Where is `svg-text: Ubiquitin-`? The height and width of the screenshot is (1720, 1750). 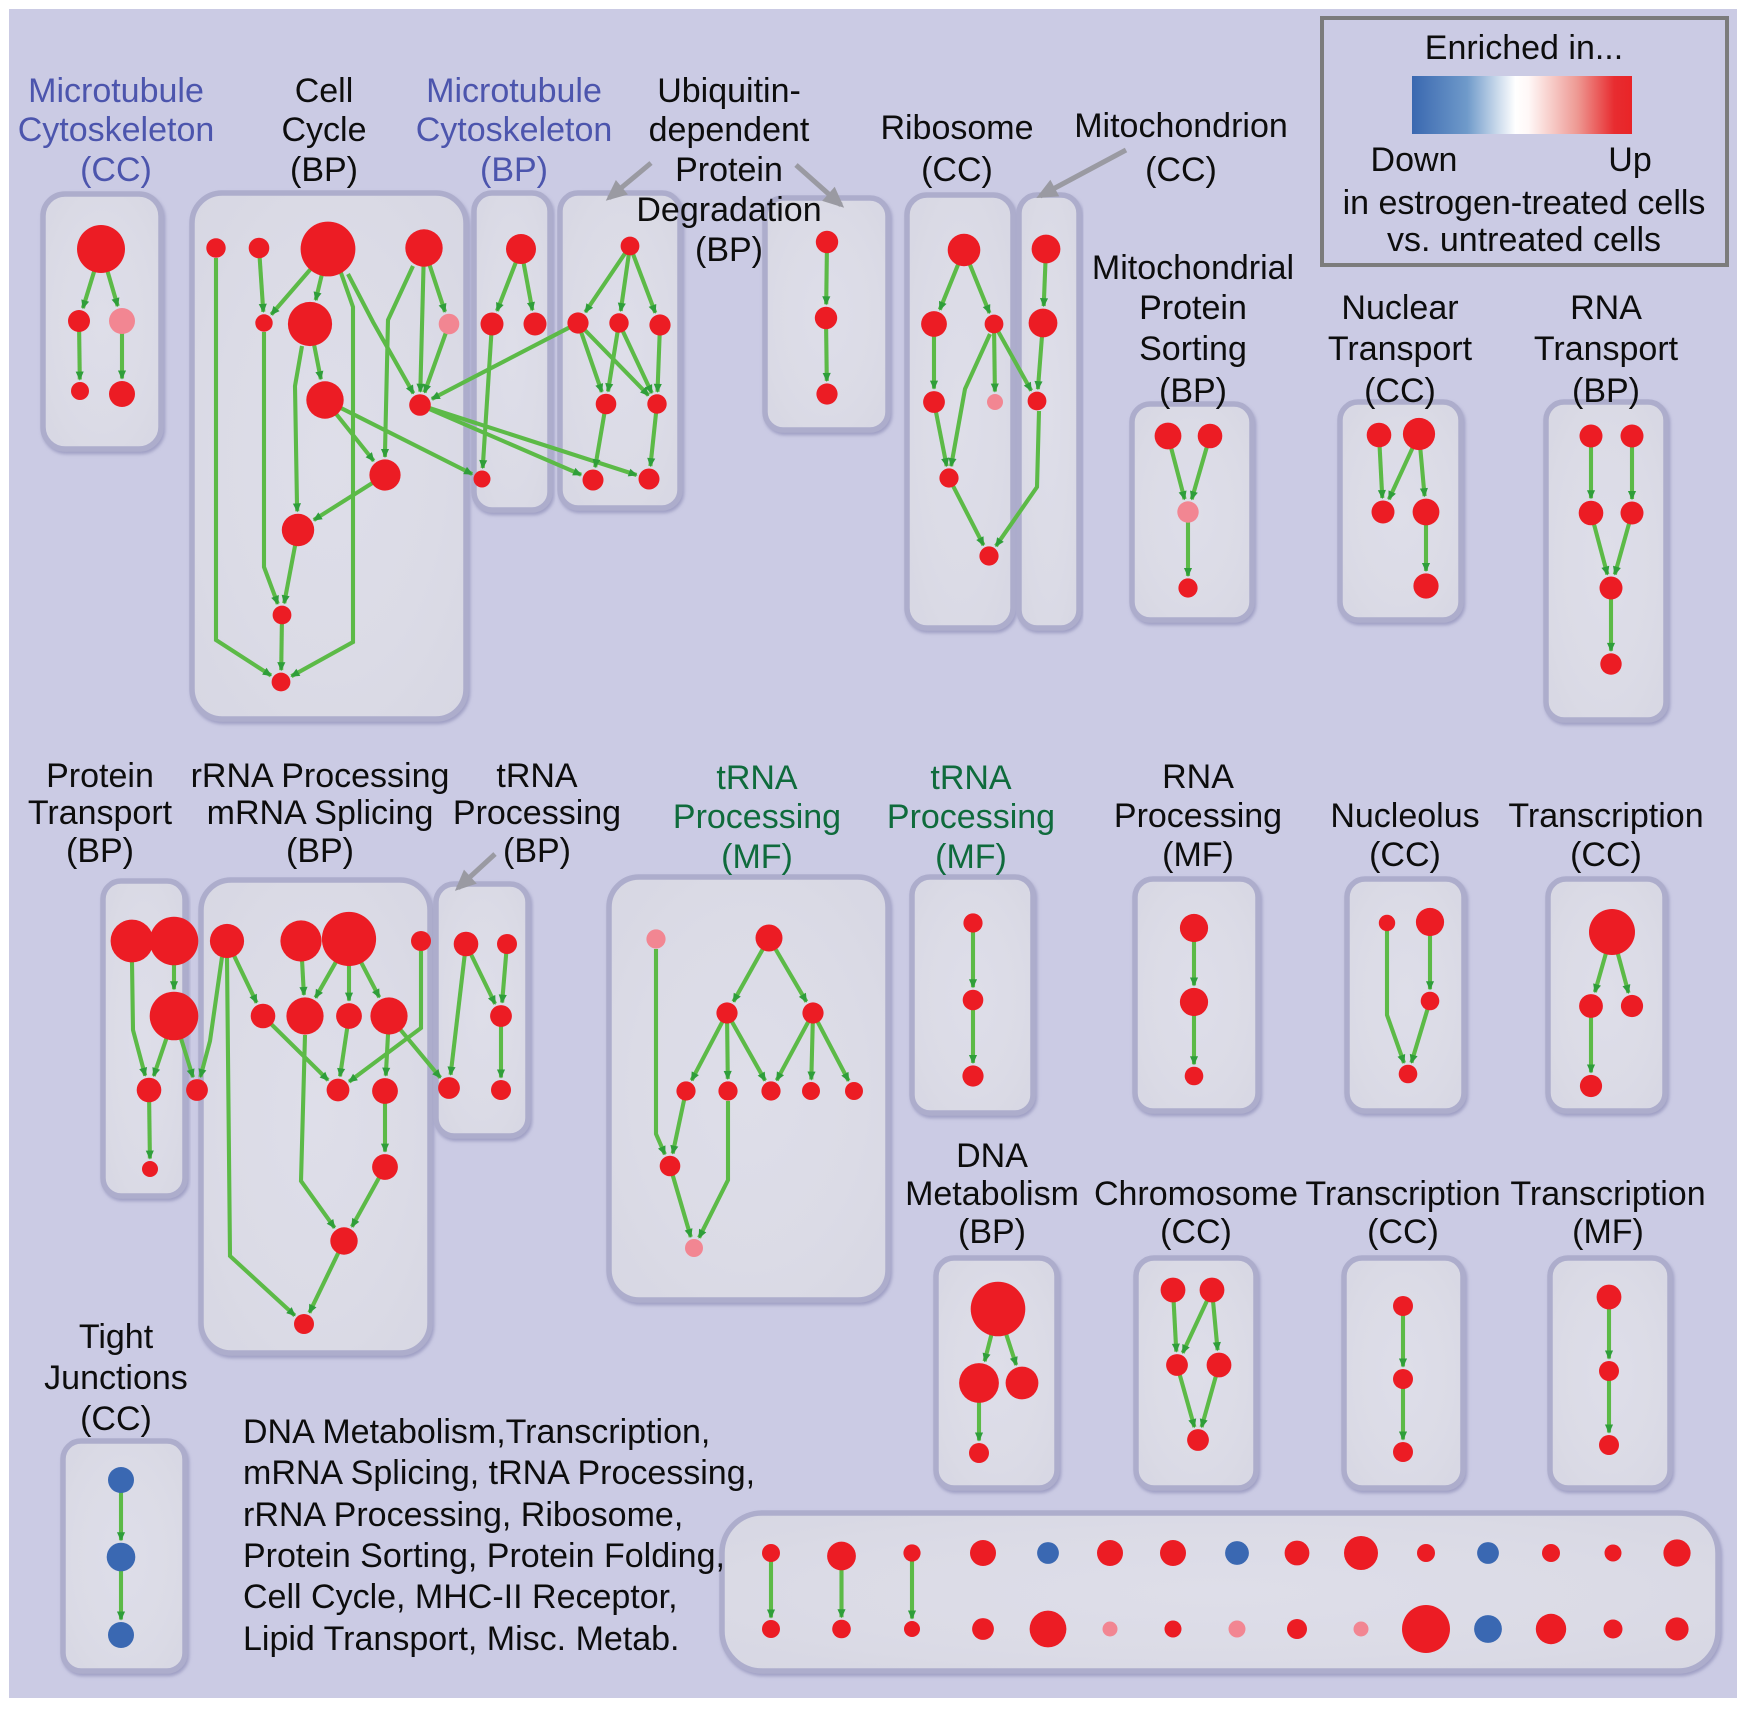 svg-text: Ubiquitin- is located at coordinates (729, 91).